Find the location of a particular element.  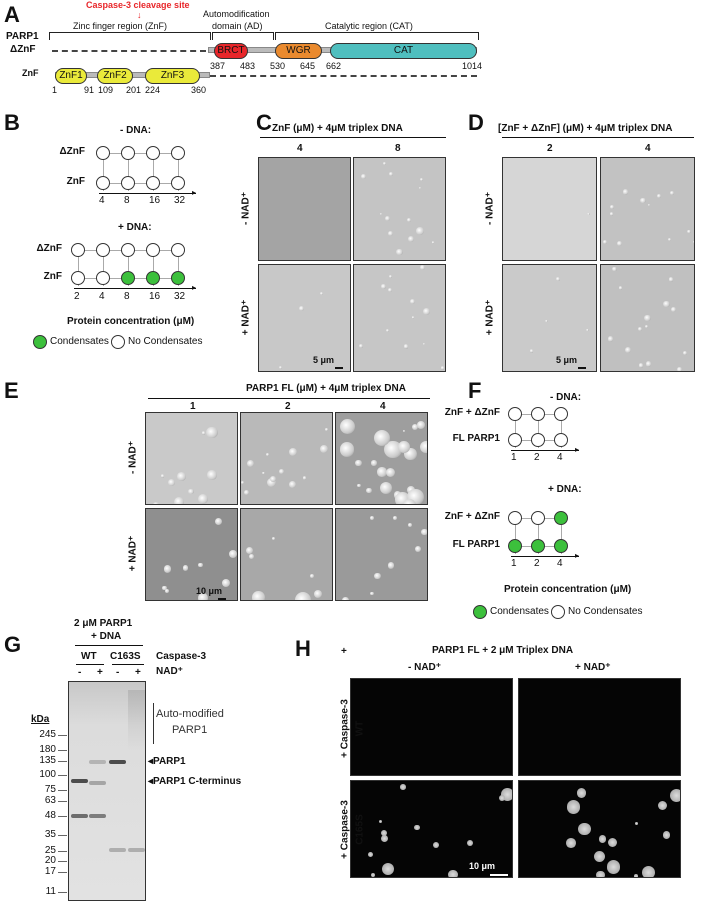

marker-label: 63 is located at coordinates (50, 800).